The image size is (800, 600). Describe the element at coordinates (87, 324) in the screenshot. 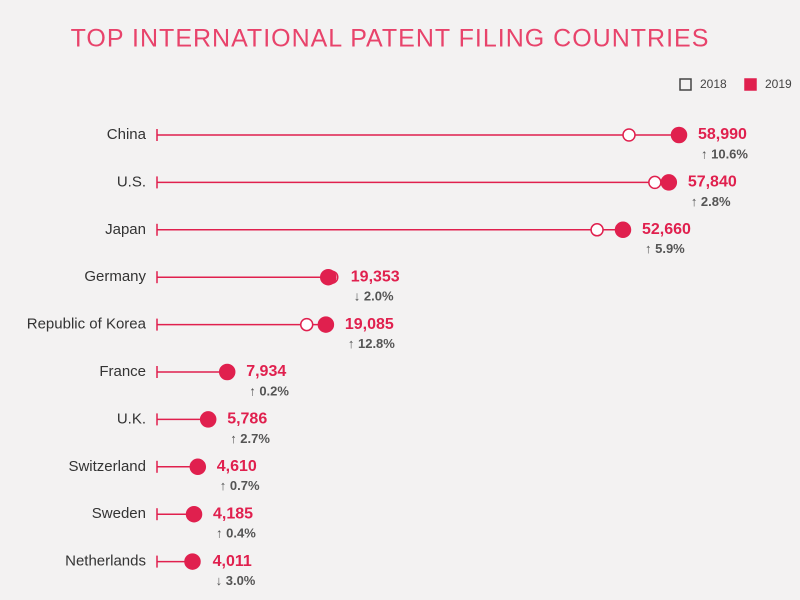

I see `category-label: Republic of Korea` at that location.